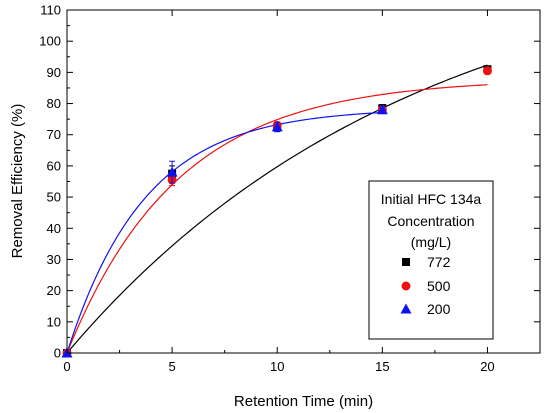 The image size is (550, 413). What do you see at coordinates (54, 321) in the screenshot?
I see `y-tick-label: 10` at bounding box center [54, 321].